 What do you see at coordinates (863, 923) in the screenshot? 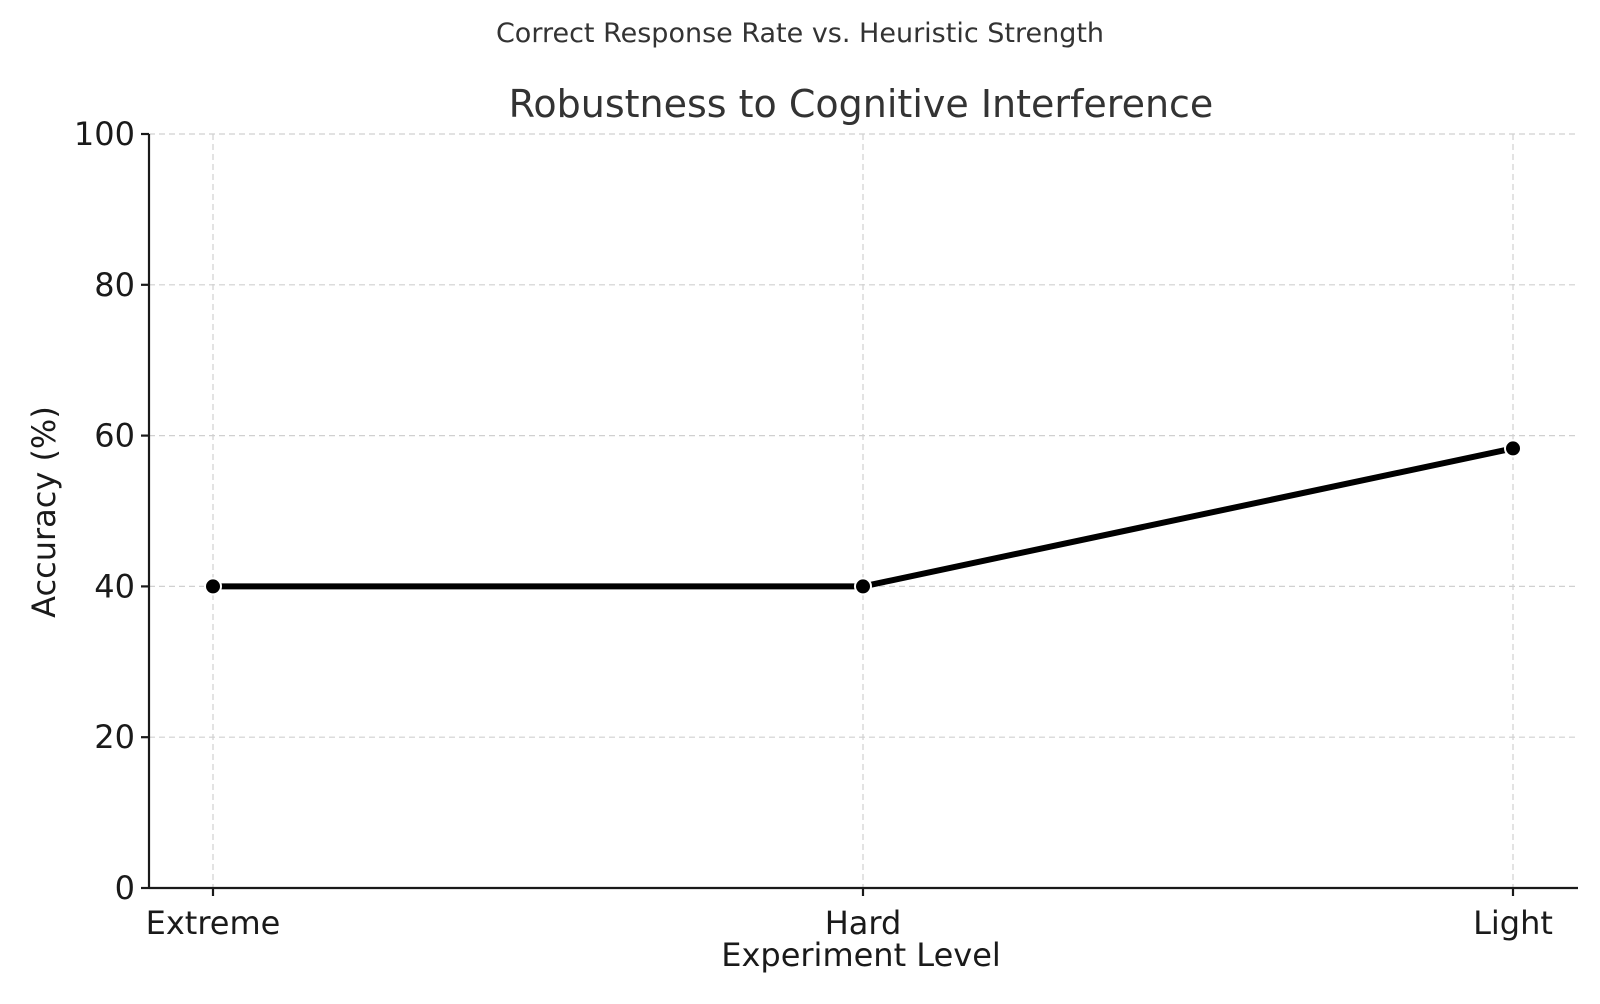
I see `x-tick-label: Hard` at bounding box center [863, 923].